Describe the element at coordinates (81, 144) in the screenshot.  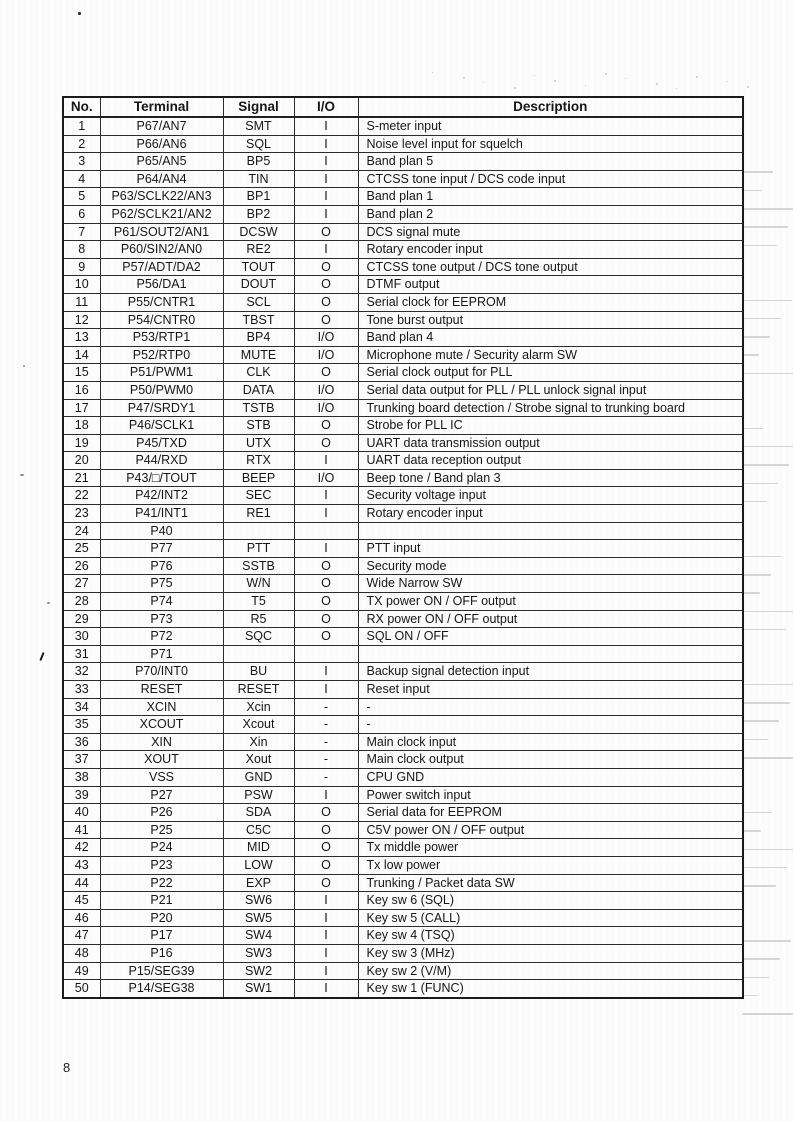
I see `no-cell: 2` at that location.